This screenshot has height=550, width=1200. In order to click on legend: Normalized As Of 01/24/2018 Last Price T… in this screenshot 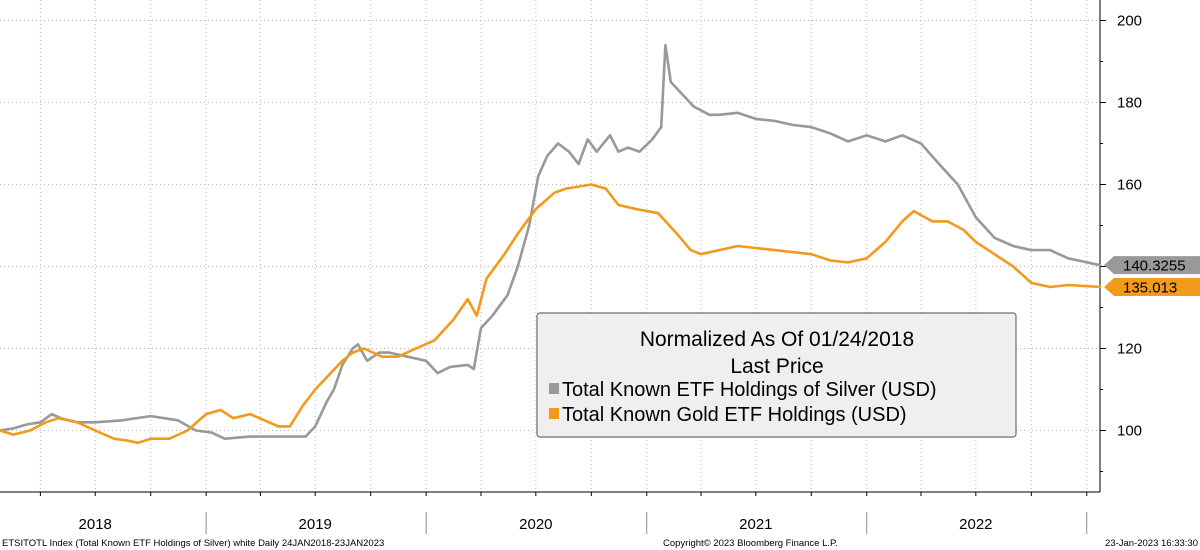, I will do `click(776, 375)`.